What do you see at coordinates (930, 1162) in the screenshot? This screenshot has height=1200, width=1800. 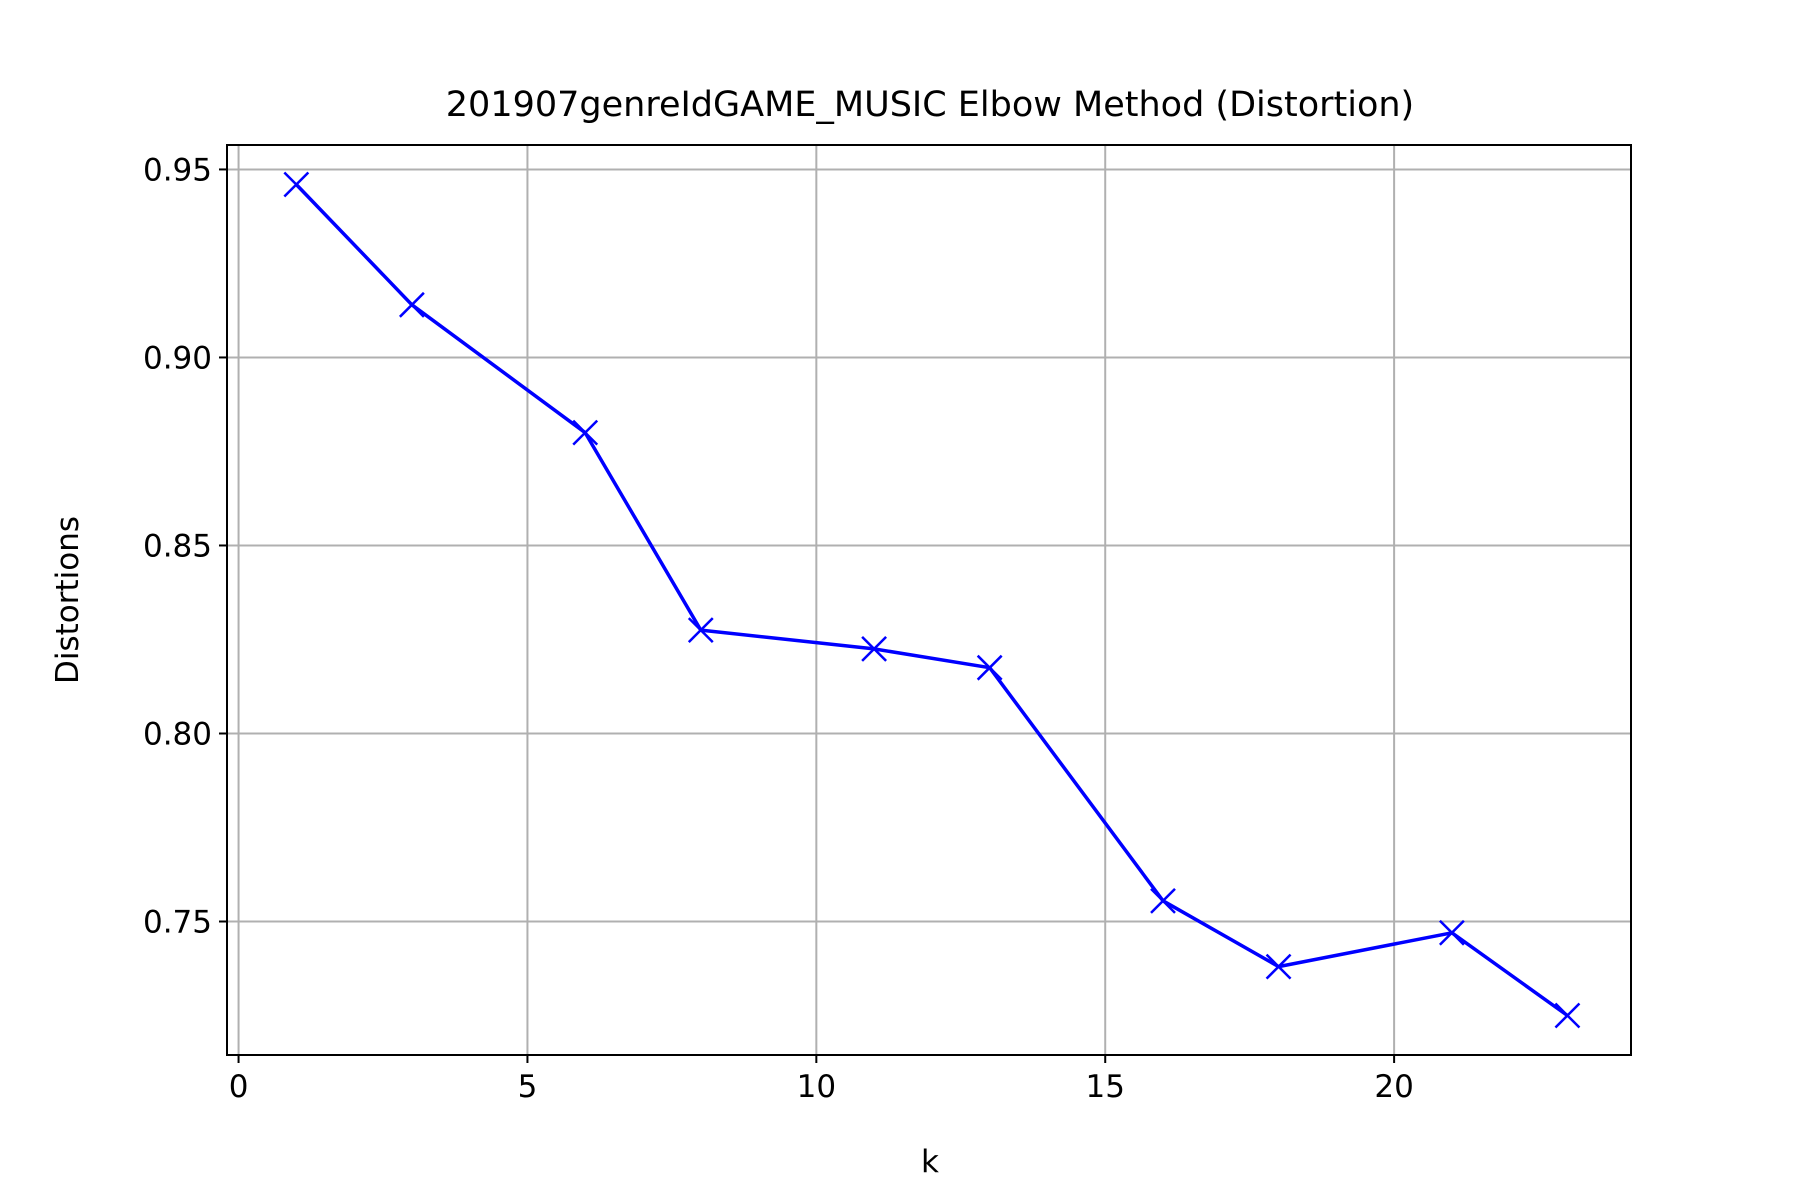 I see `x-axis-label: k` at bounding box center [930, 1162].